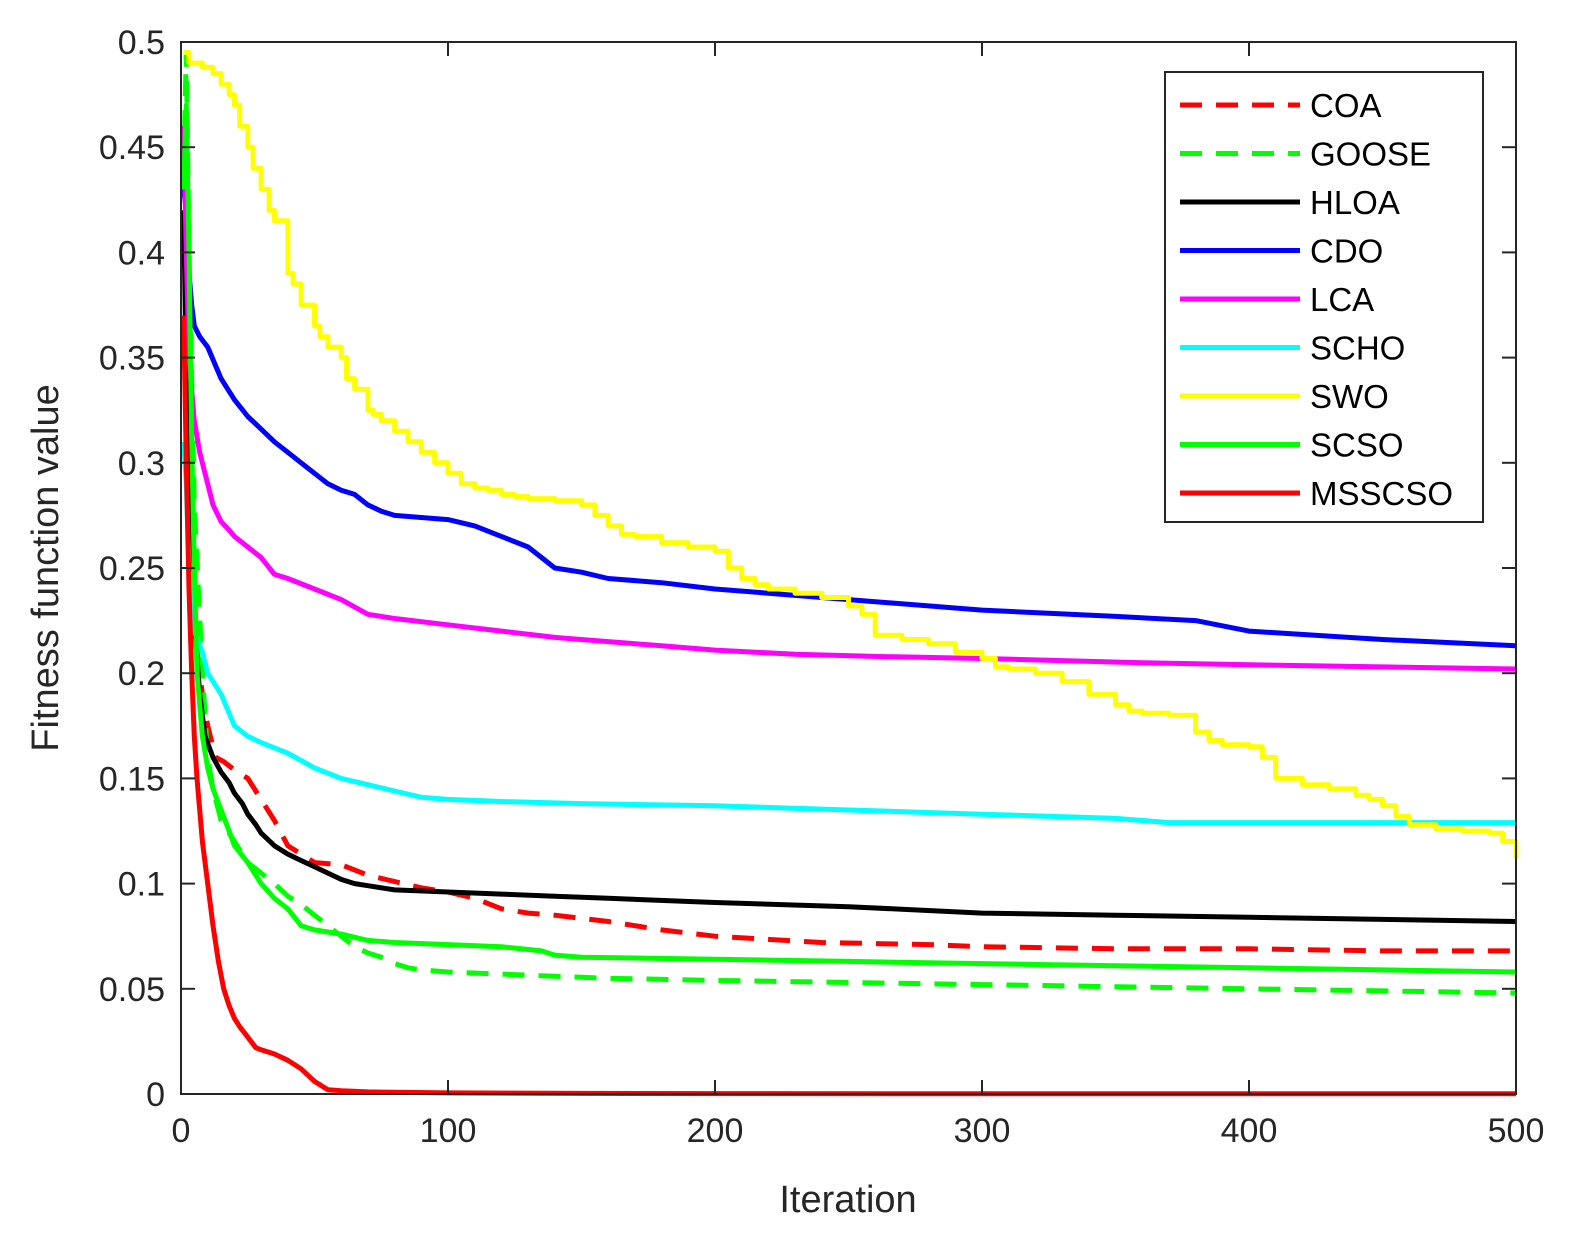  I want to click on legend-label-cdo: CDO, so click(1346, 251).